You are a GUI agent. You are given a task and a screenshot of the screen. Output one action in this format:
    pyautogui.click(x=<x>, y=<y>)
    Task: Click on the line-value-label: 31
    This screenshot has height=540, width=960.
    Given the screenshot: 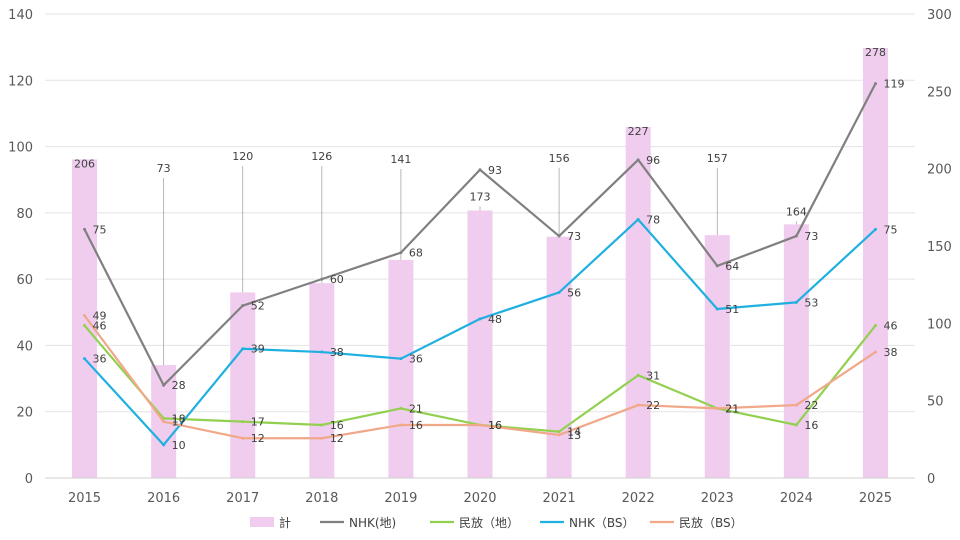 What is the action you would take?
    pyautogui.click(x=653, y=375)
    